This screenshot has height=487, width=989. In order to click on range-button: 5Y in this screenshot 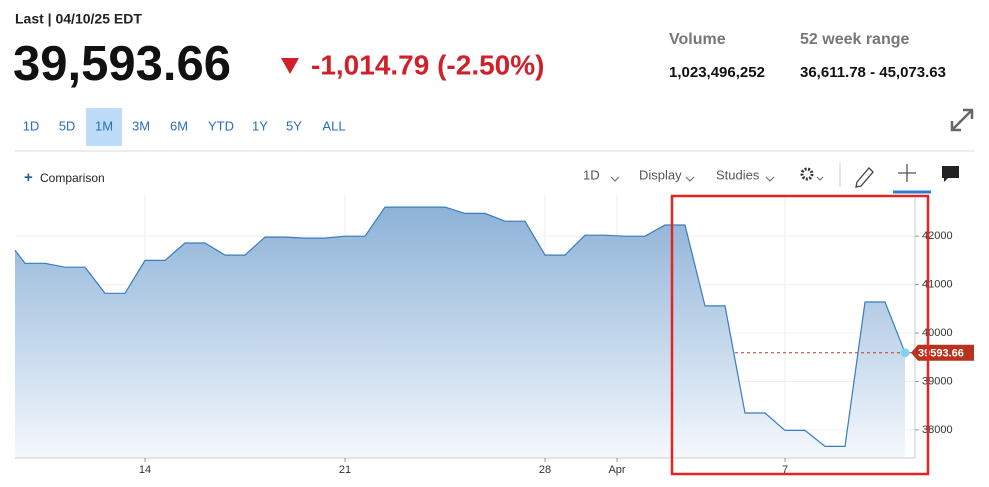, I will do `click(294, 125)`.